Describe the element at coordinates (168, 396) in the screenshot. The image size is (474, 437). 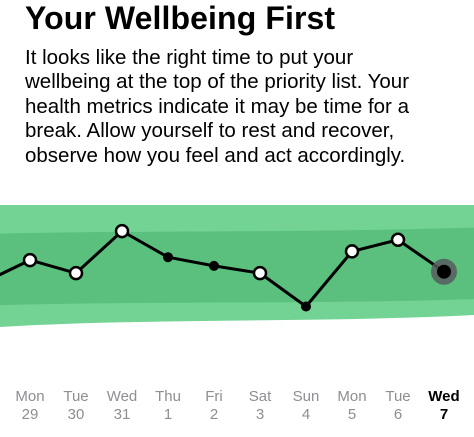
I see `day-weekday: Thu` at that location.